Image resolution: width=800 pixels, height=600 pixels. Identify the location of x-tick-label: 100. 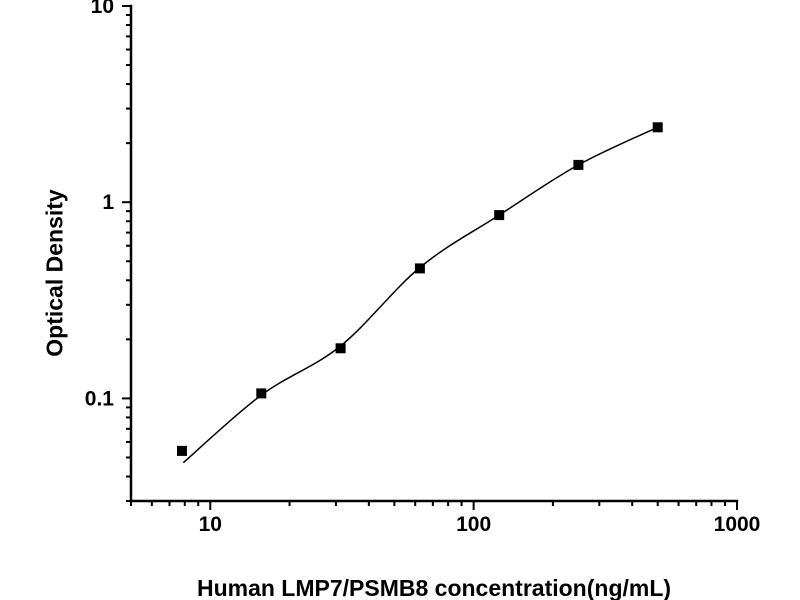
(473, 524).